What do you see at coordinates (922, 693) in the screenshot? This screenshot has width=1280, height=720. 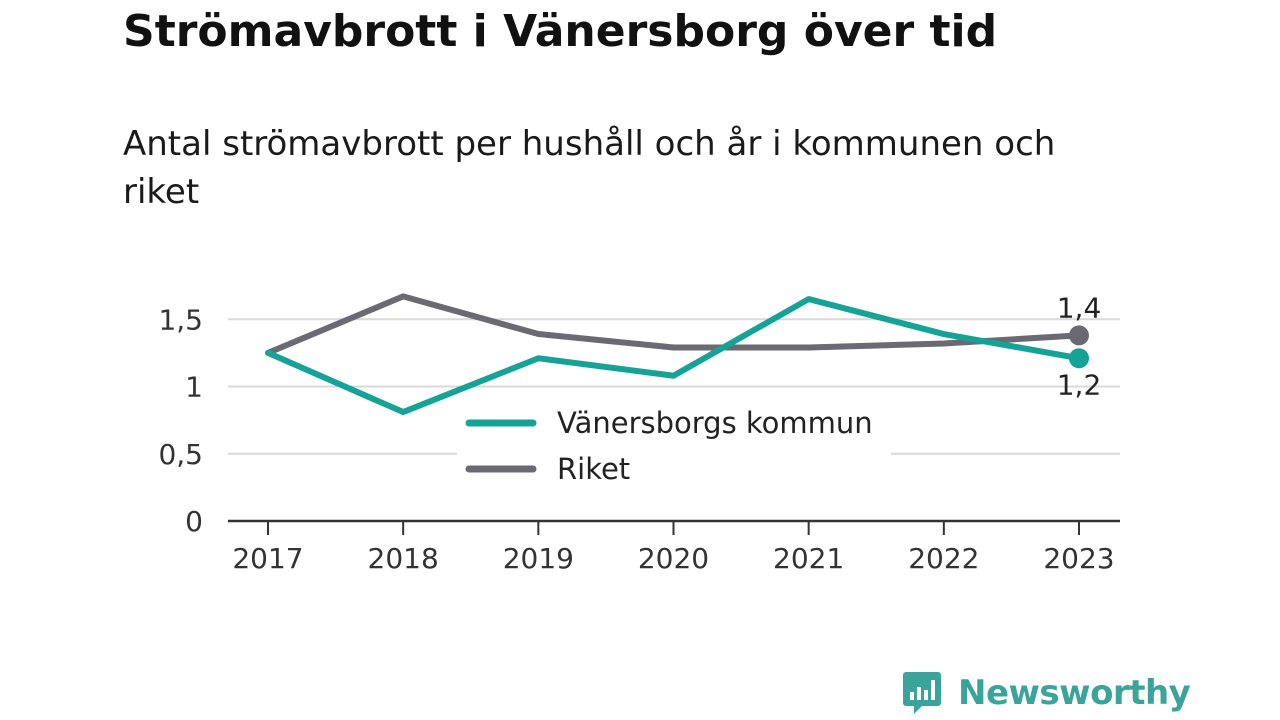 I see `newsworthy-logo-icon` at bounding box center [922, 693].